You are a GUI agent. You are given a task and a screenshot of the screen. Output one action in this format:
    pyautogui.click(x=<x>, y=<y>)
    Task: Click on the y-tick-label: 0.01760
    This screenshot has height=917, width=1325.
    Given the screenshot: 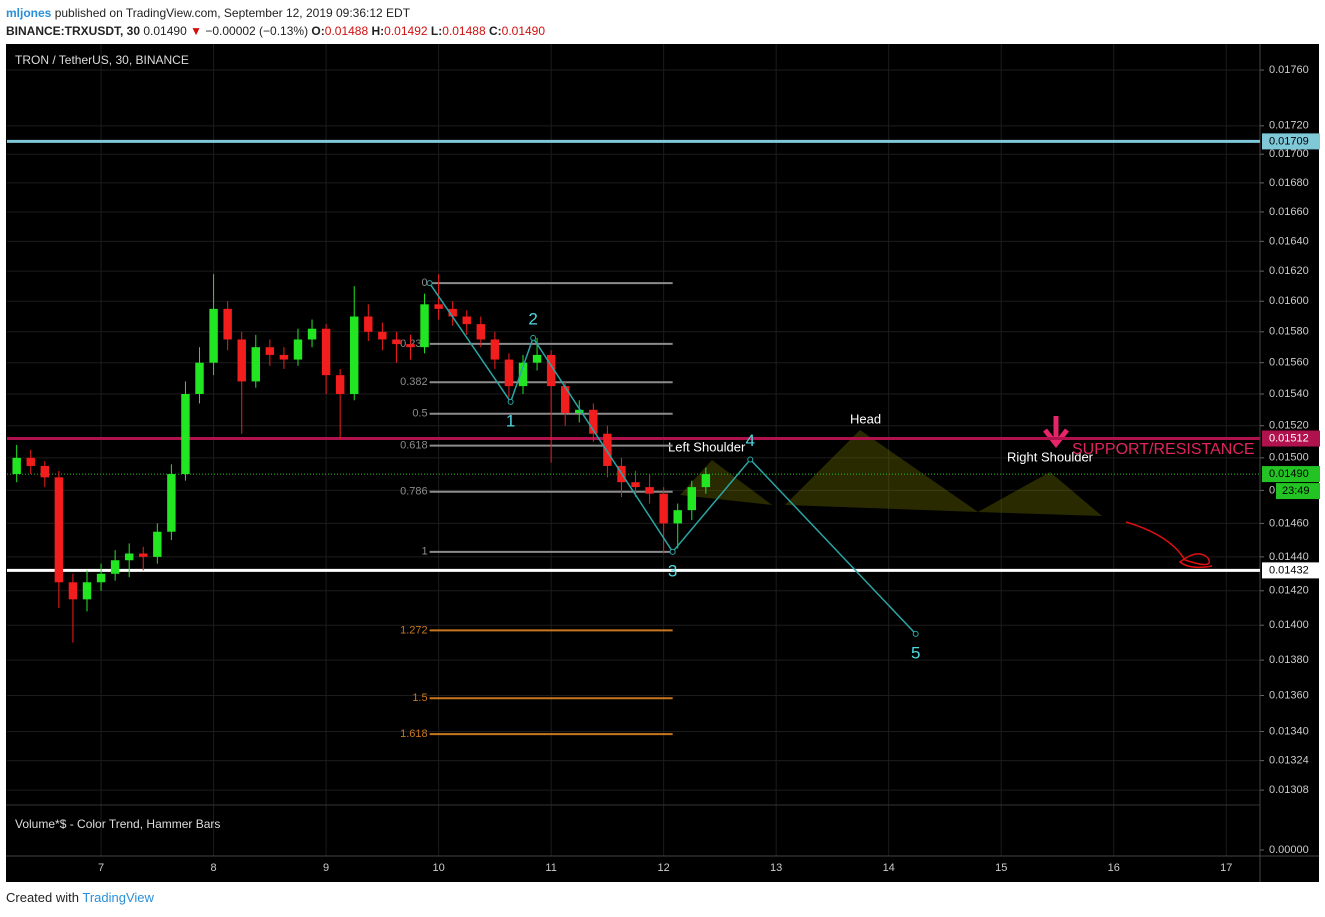 What is the action you would take?
    pyautogui.click(x=1289, y=70)
    